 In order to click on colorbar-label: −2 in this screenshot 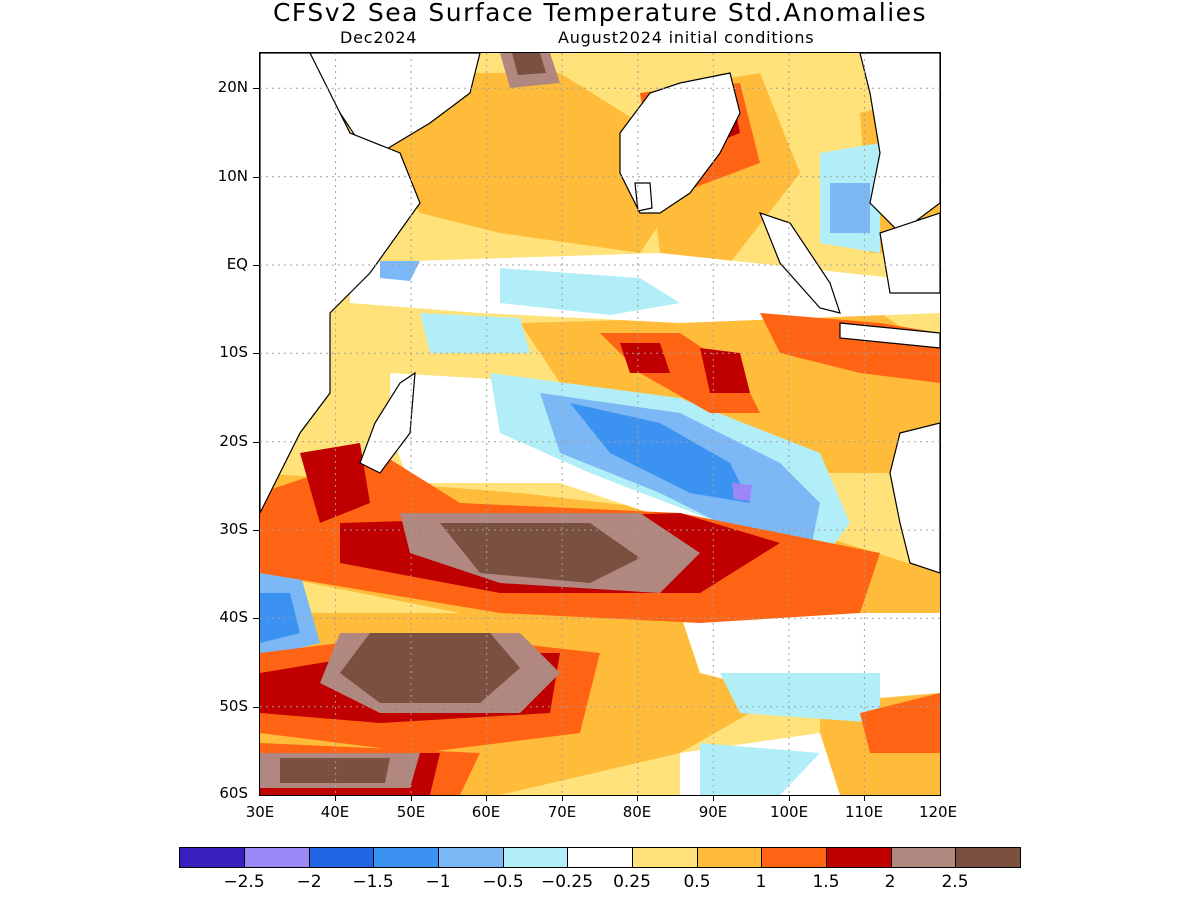, I will do `click(309, 882)`.